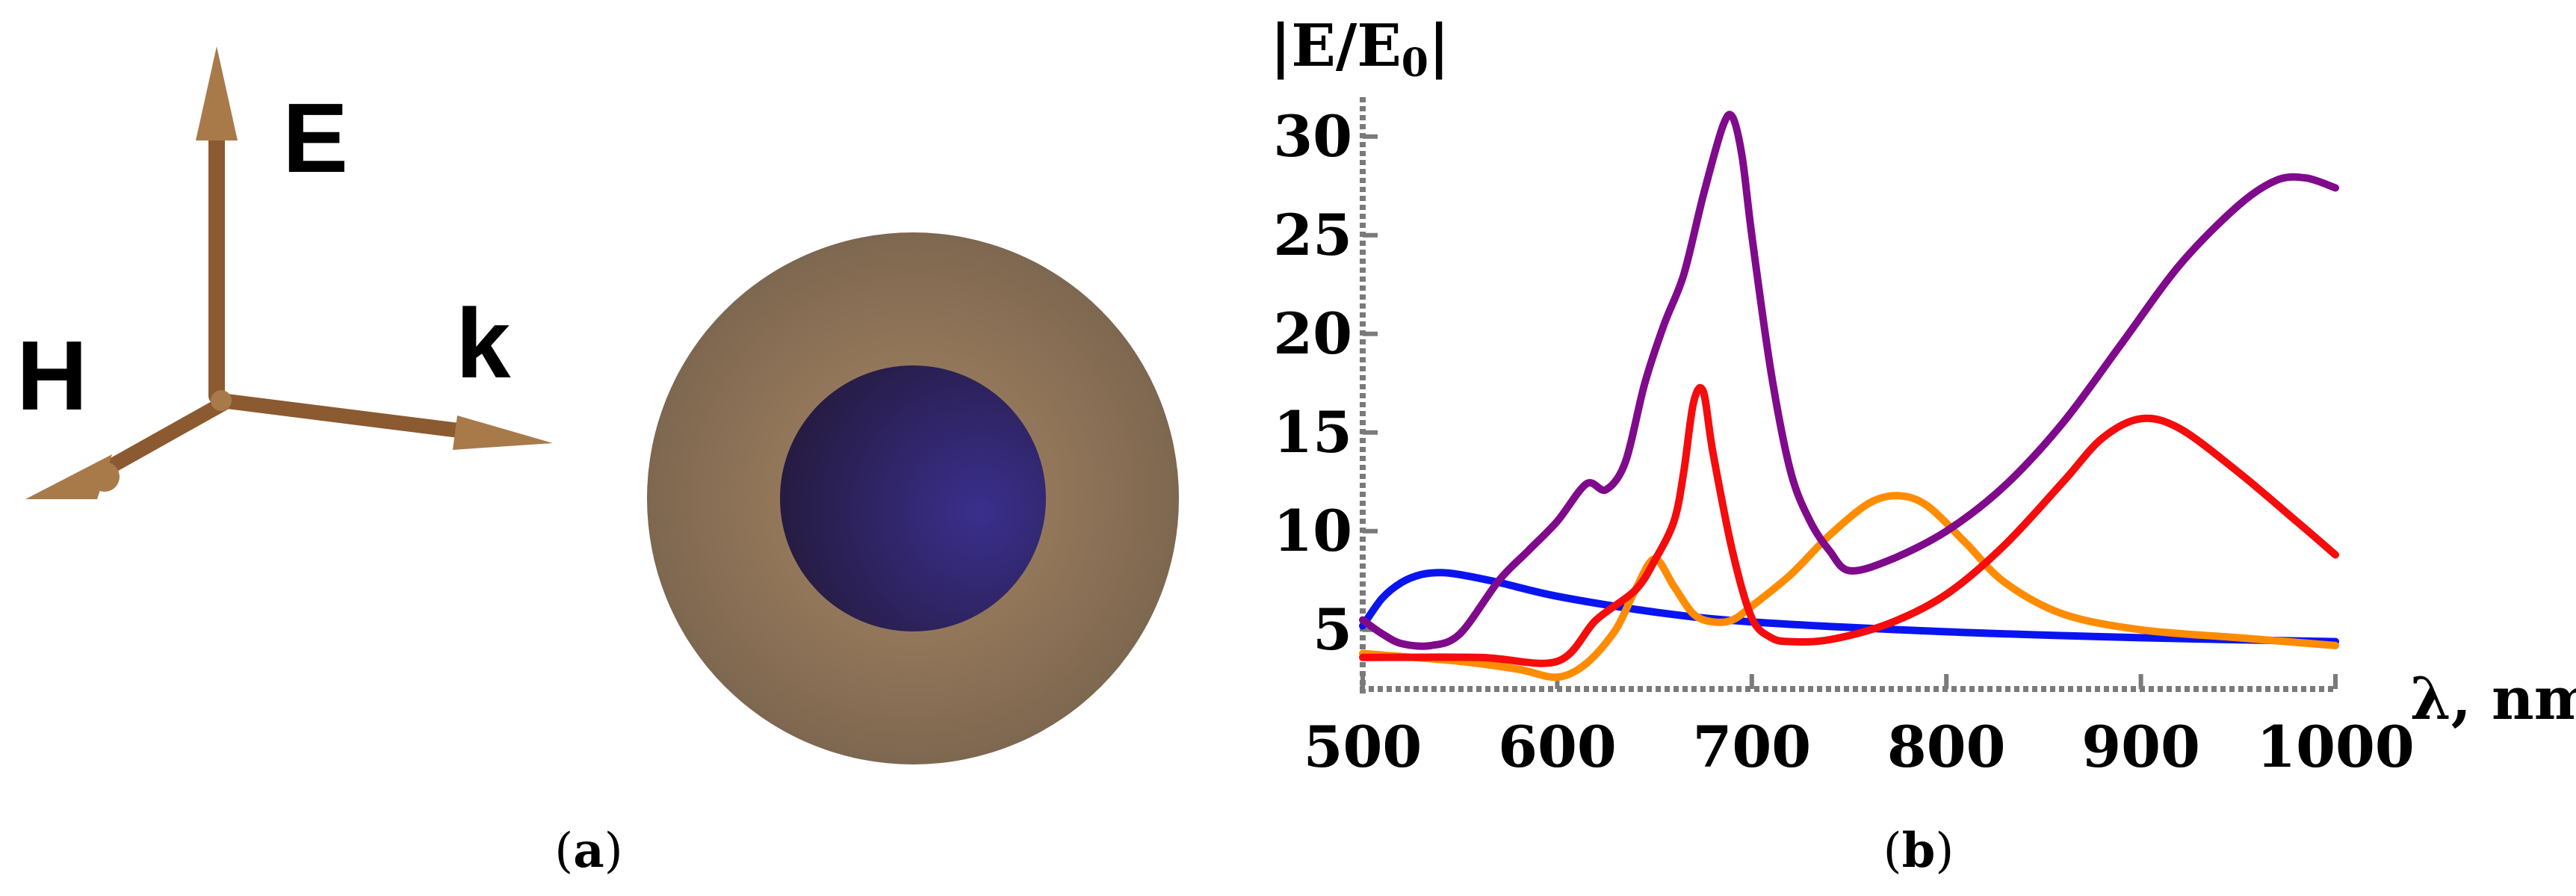  I want to click on caption-b-letter: b, so click(1919, 851).